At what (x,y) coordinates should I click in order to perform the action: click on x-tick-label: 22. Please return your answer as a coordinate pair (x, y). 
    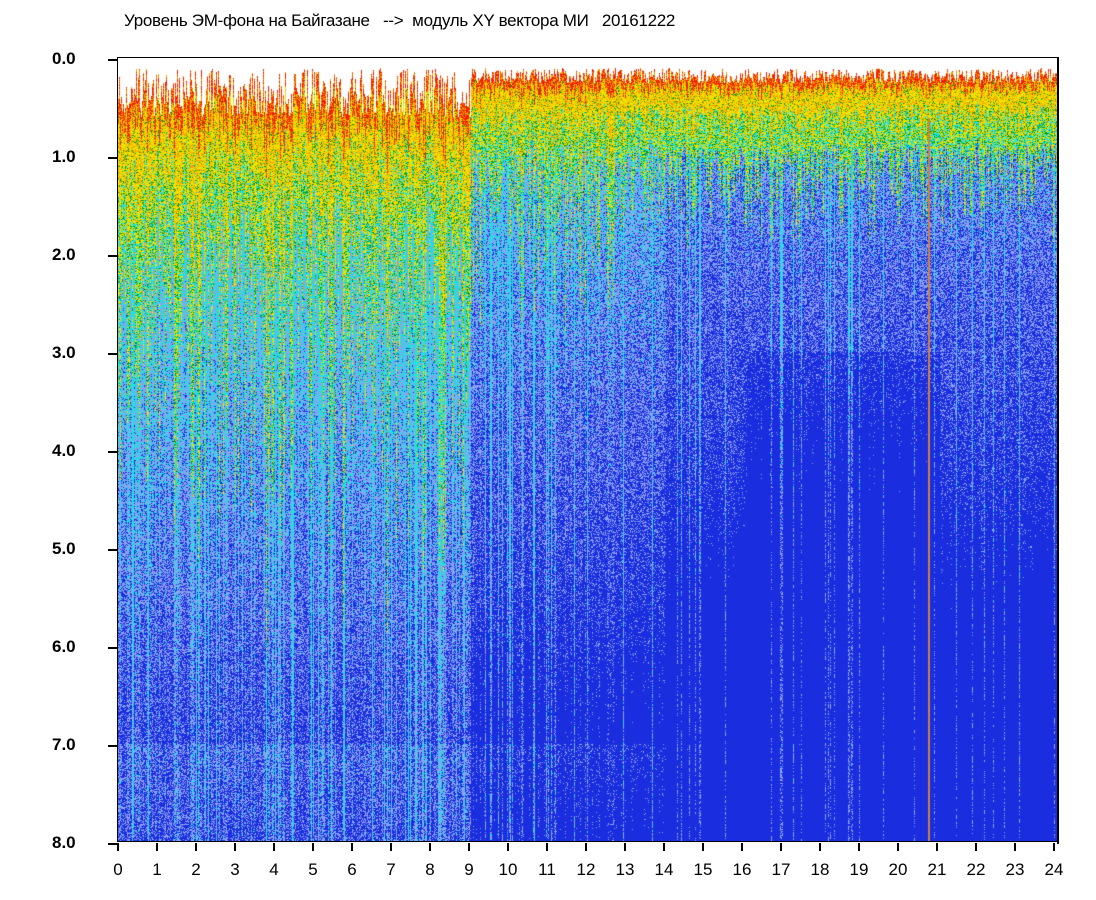
    Looking at the image, I should click on (976, 869).